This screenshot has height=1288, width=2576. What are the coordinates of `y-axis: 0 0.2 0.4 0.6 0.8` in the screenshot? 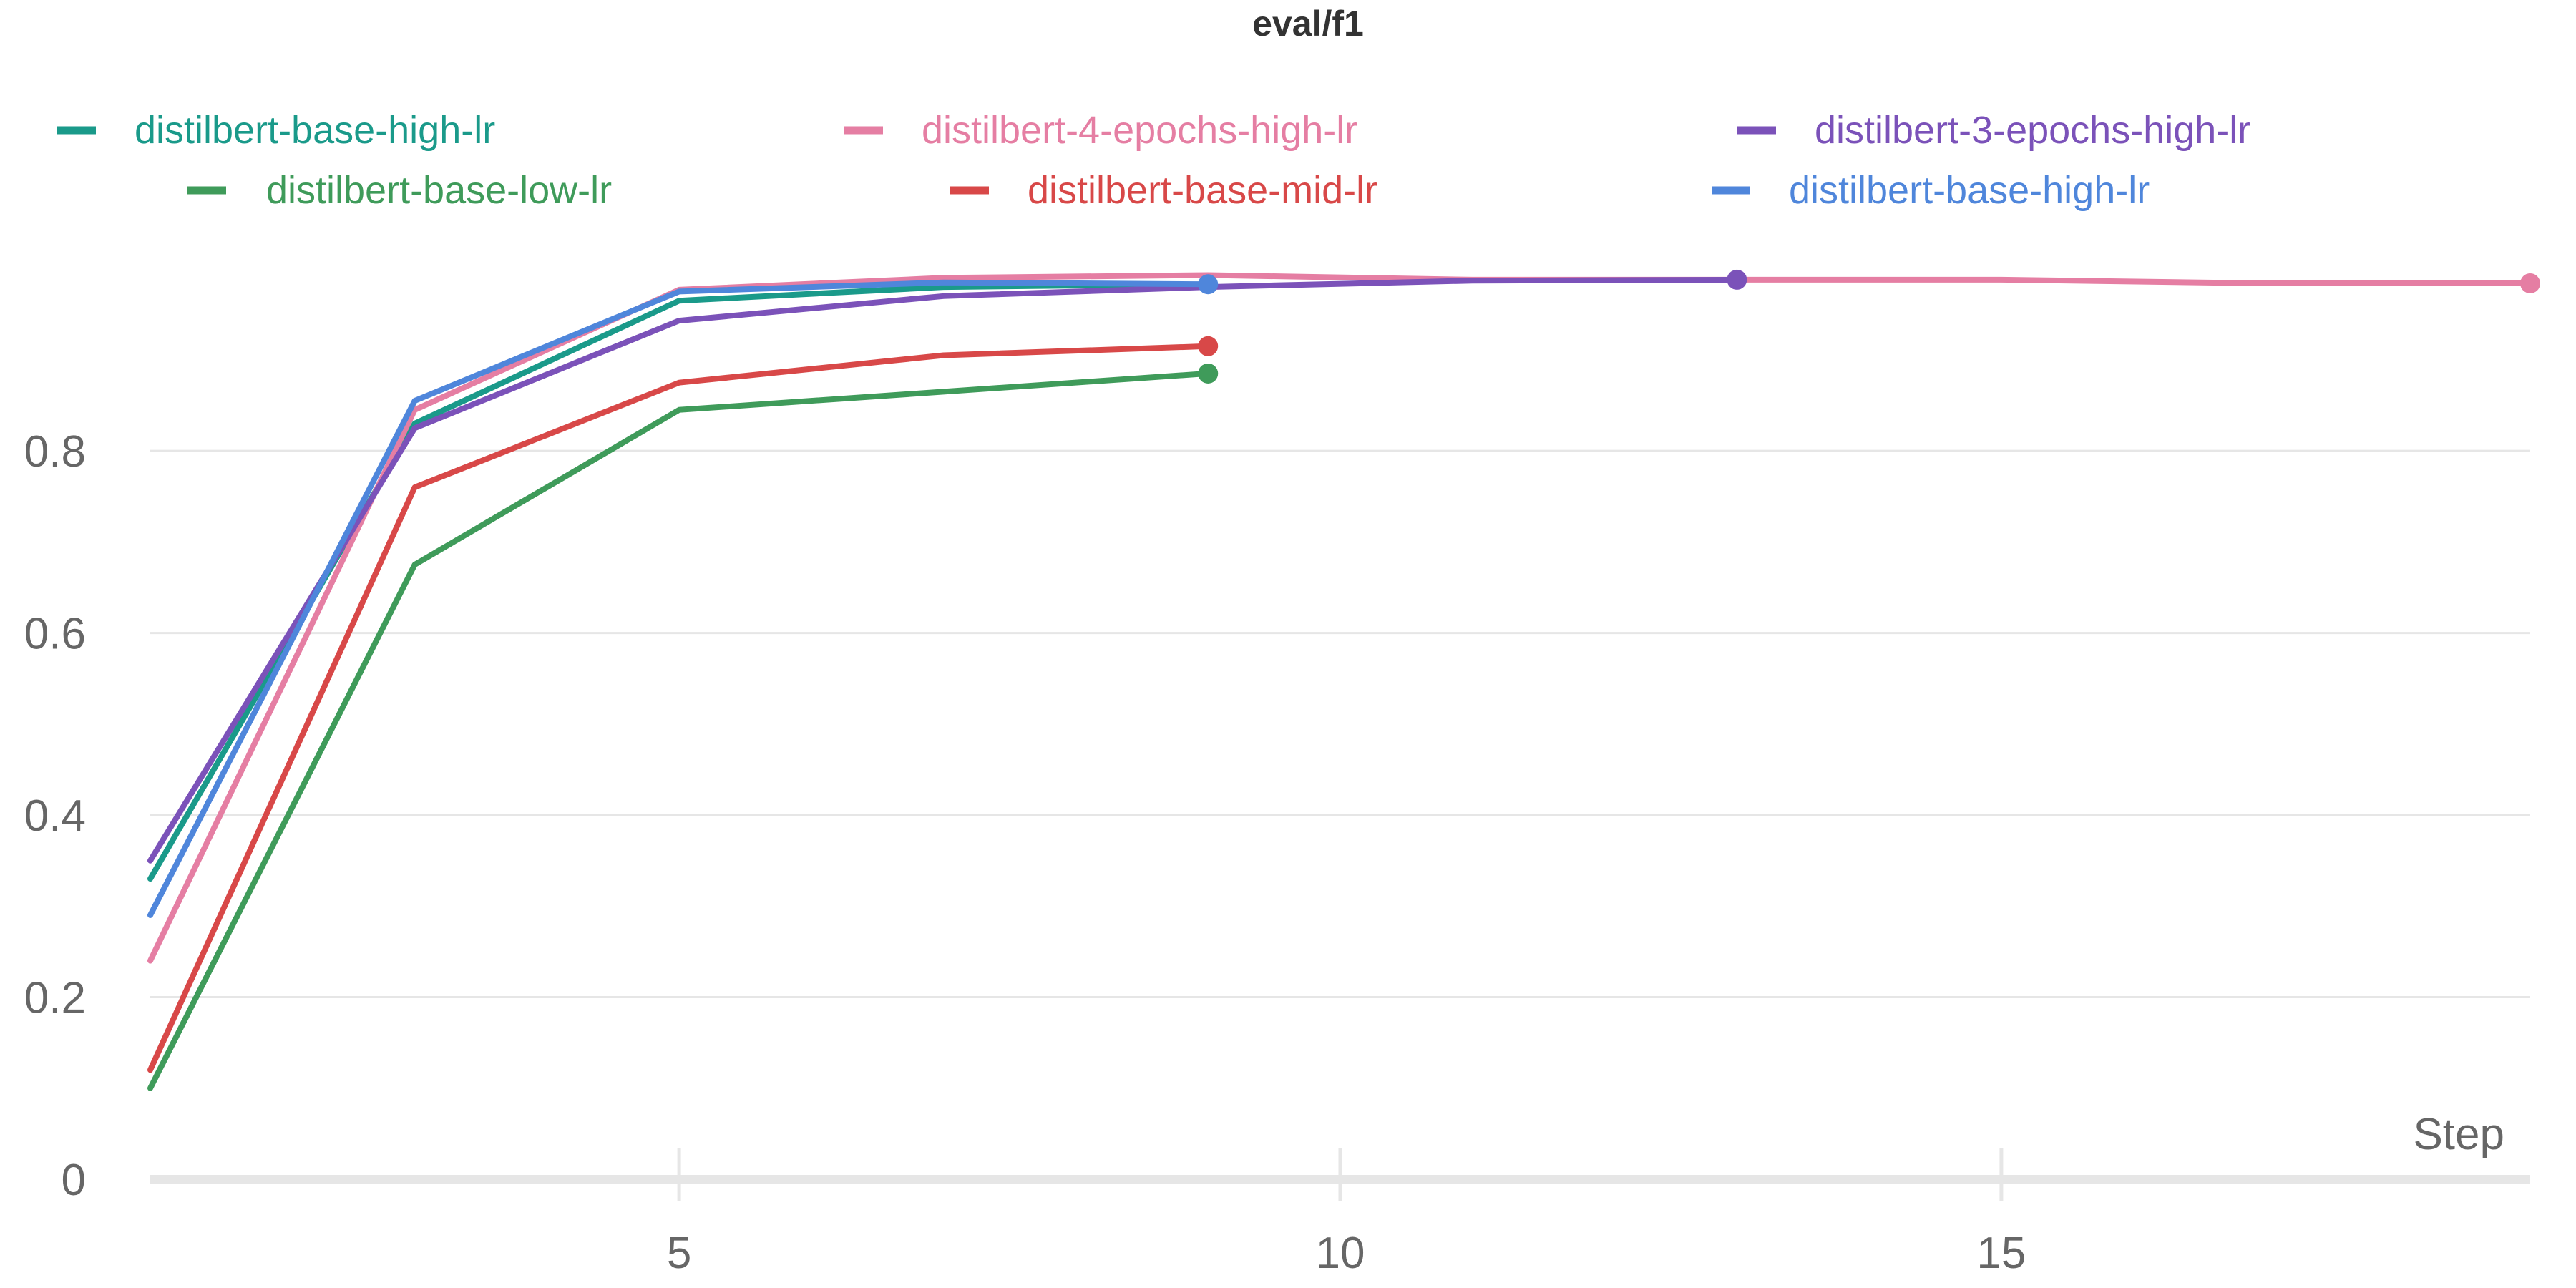 It's located at (55, 816).